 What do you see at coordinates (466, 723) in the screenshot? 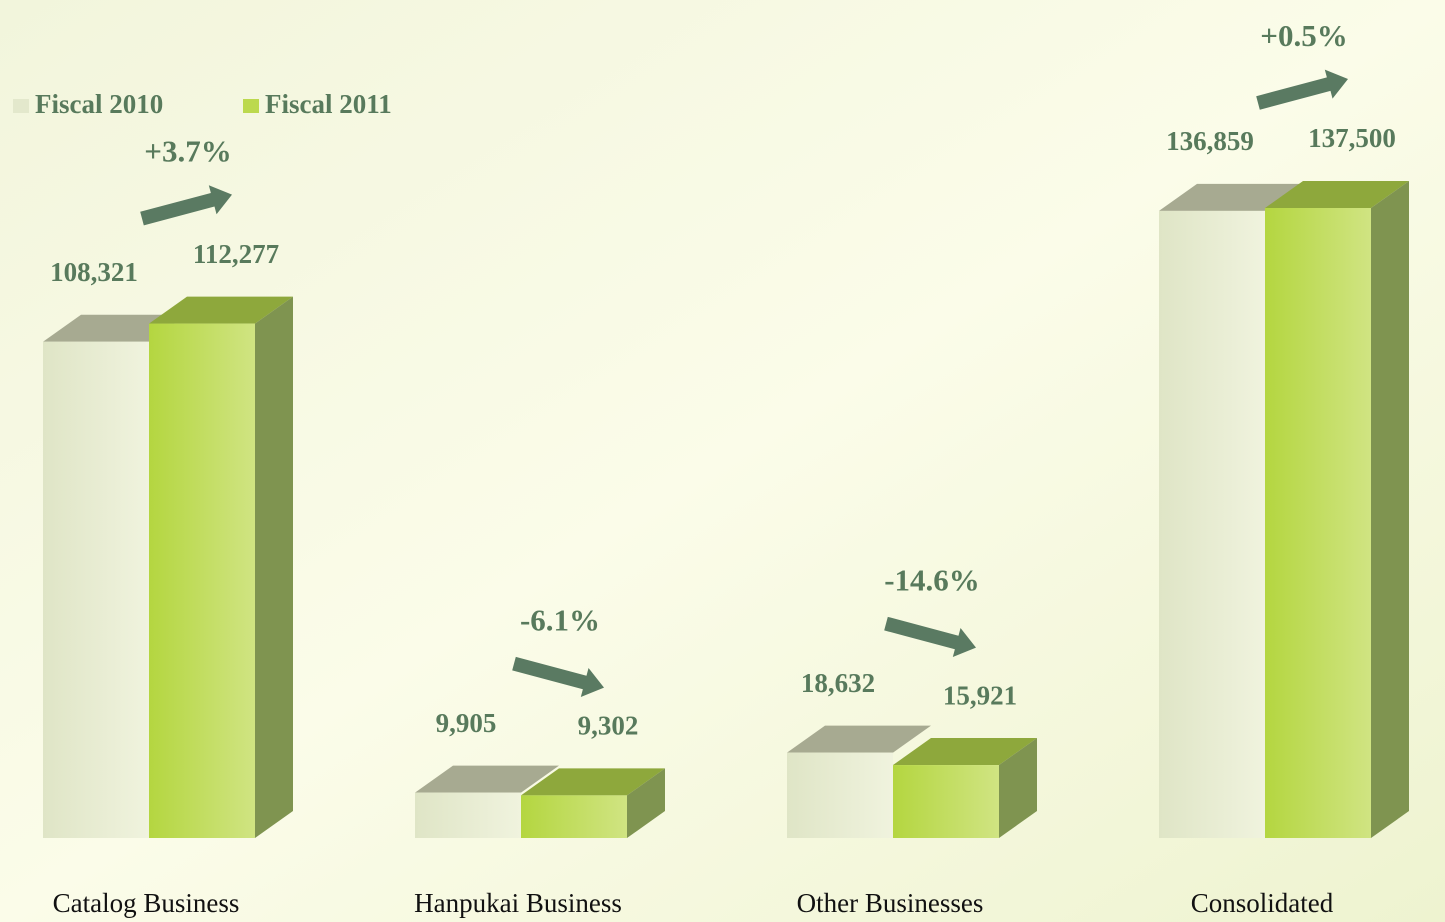
I see `value-label: 9,905` at bounding box center [466, 723].